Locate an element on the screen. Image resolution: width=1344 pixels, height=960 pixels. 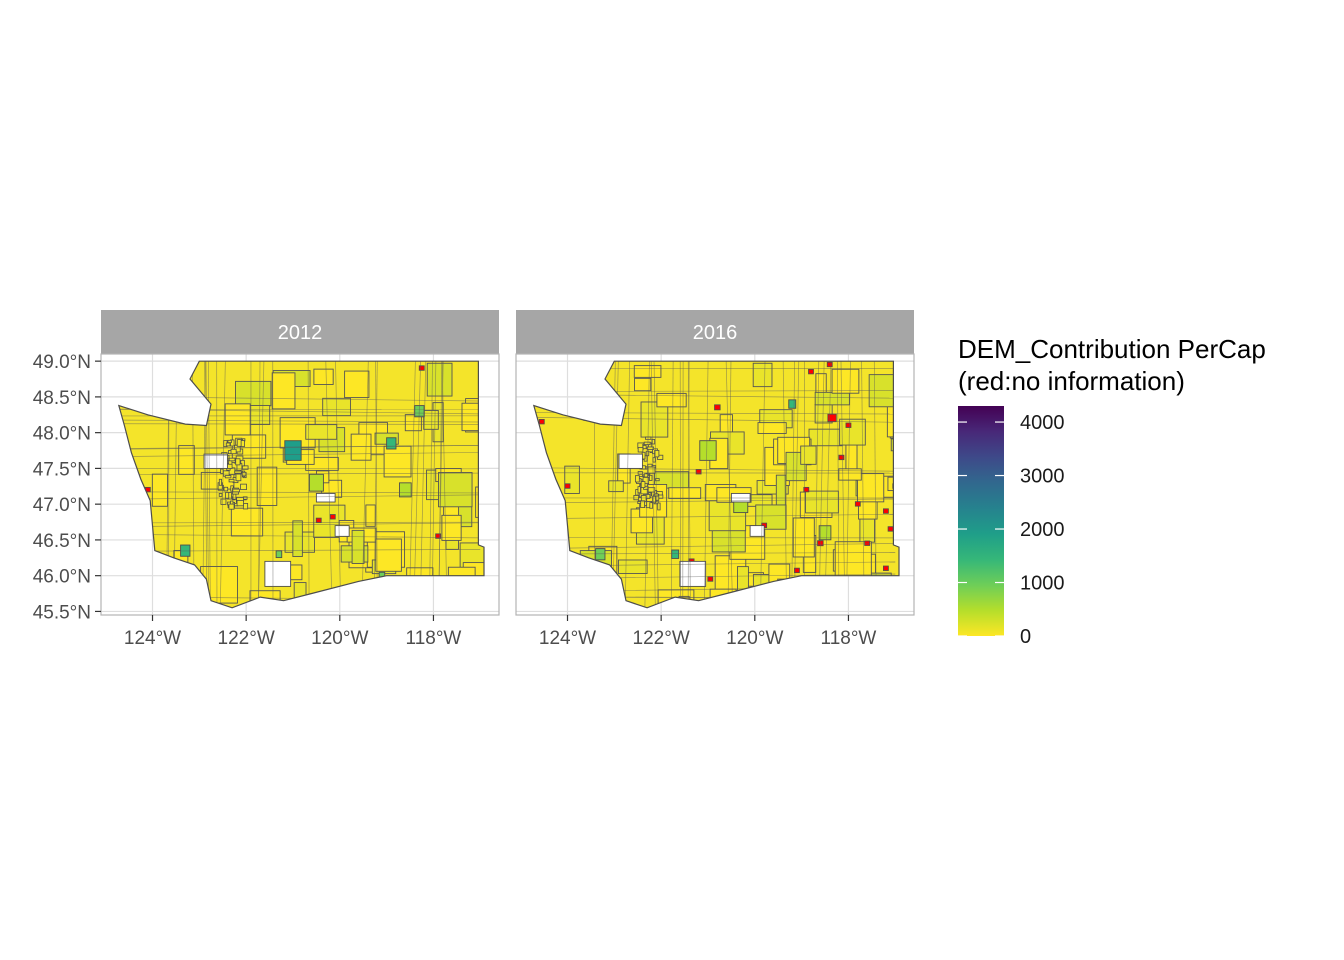
facet-strip-label: 2016 is located at coordinates (715, 333).